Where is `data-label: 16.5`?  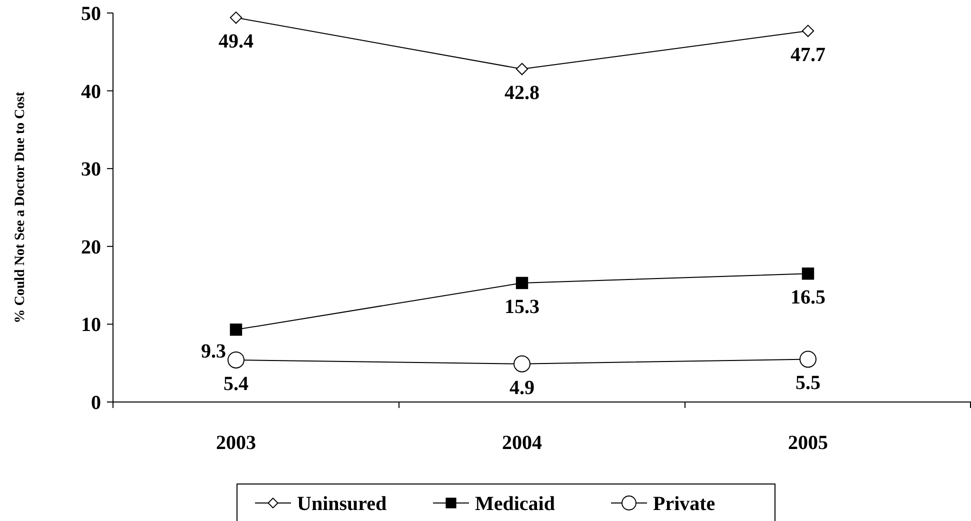 data-label: 16.5 is located at coordinates (808, 297).